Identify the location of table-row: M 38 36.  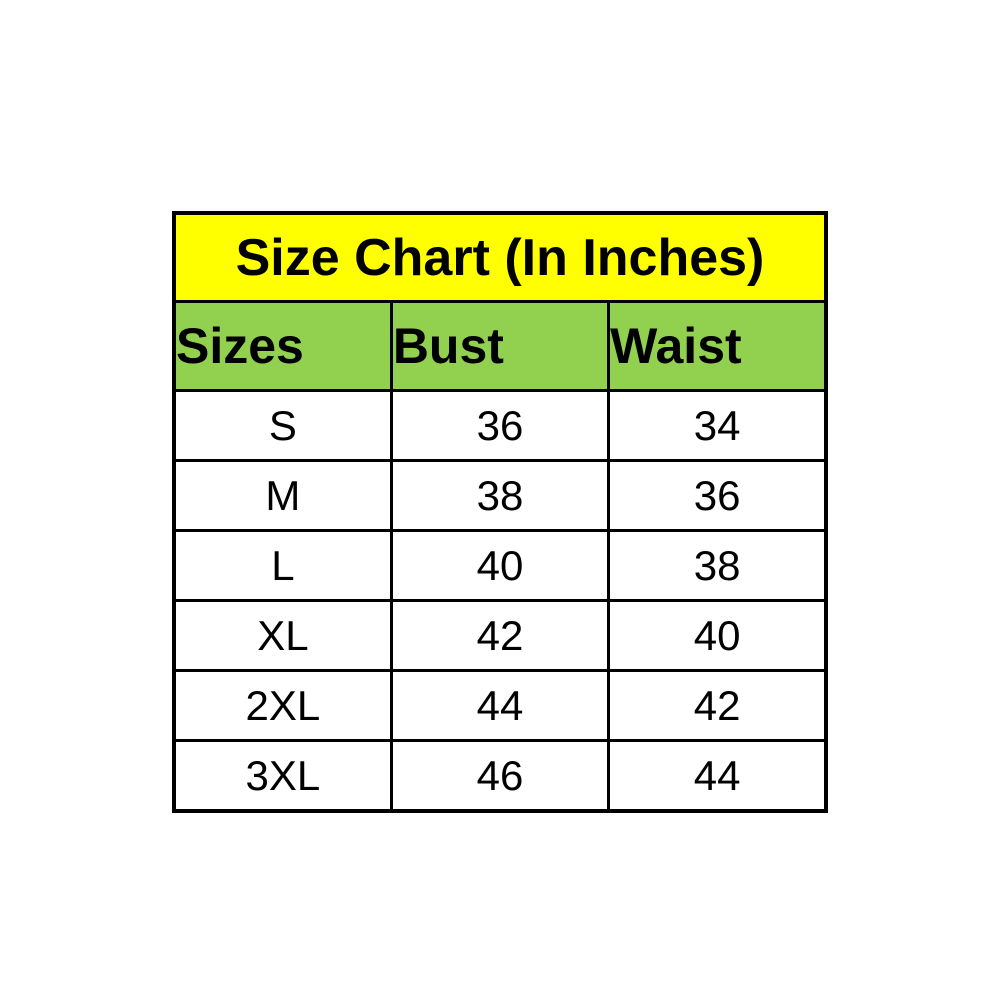
(500, 495).